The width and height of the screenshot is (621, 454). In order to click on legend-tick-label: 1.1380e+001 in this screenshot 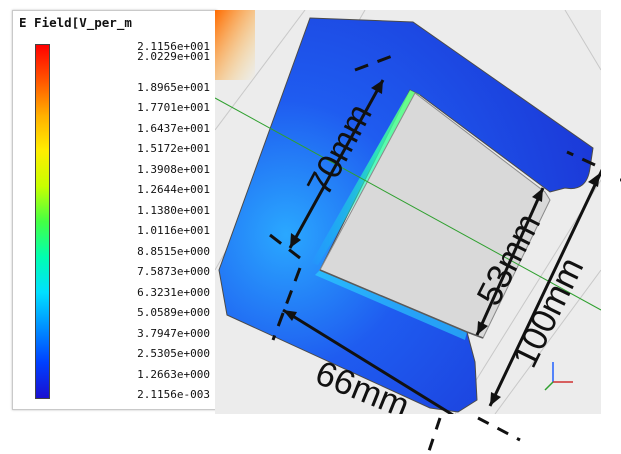, I will do `click(173, 210)`.